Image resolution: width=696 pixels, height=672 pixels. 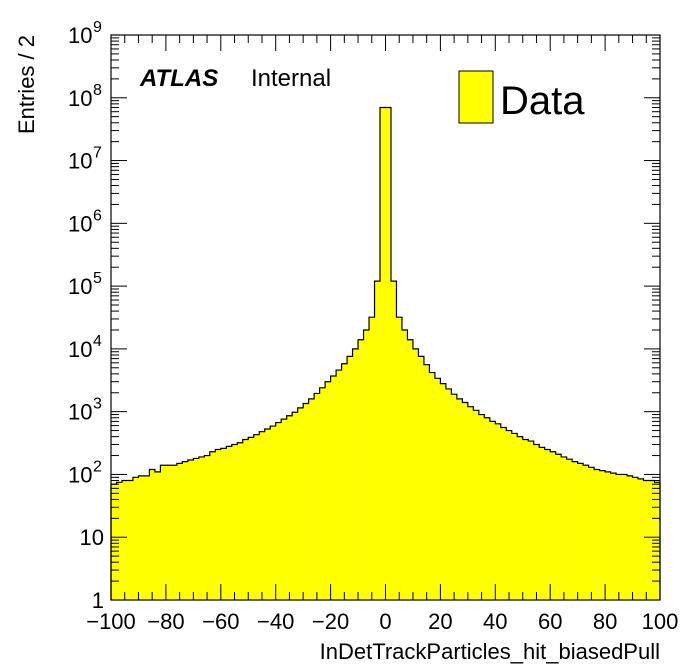 What do you see at coordinates (97, 90) in the screenshot?
I see `y-tick-label-exponent: 8` at bounding box center [97, 90].